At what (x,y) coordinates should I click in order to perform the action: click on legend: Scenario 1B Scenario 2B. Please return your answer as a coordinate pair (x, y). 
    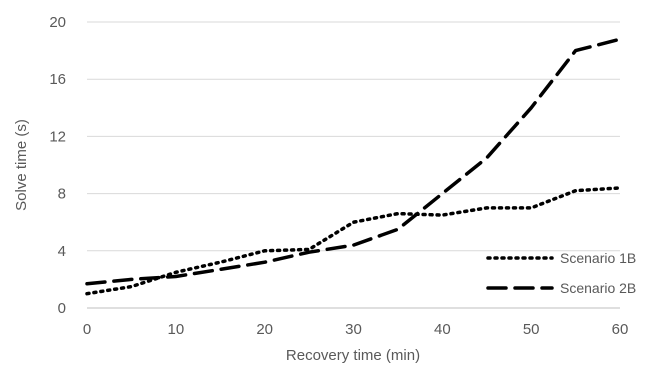
    Looking at the image, I should click on (561, 273).